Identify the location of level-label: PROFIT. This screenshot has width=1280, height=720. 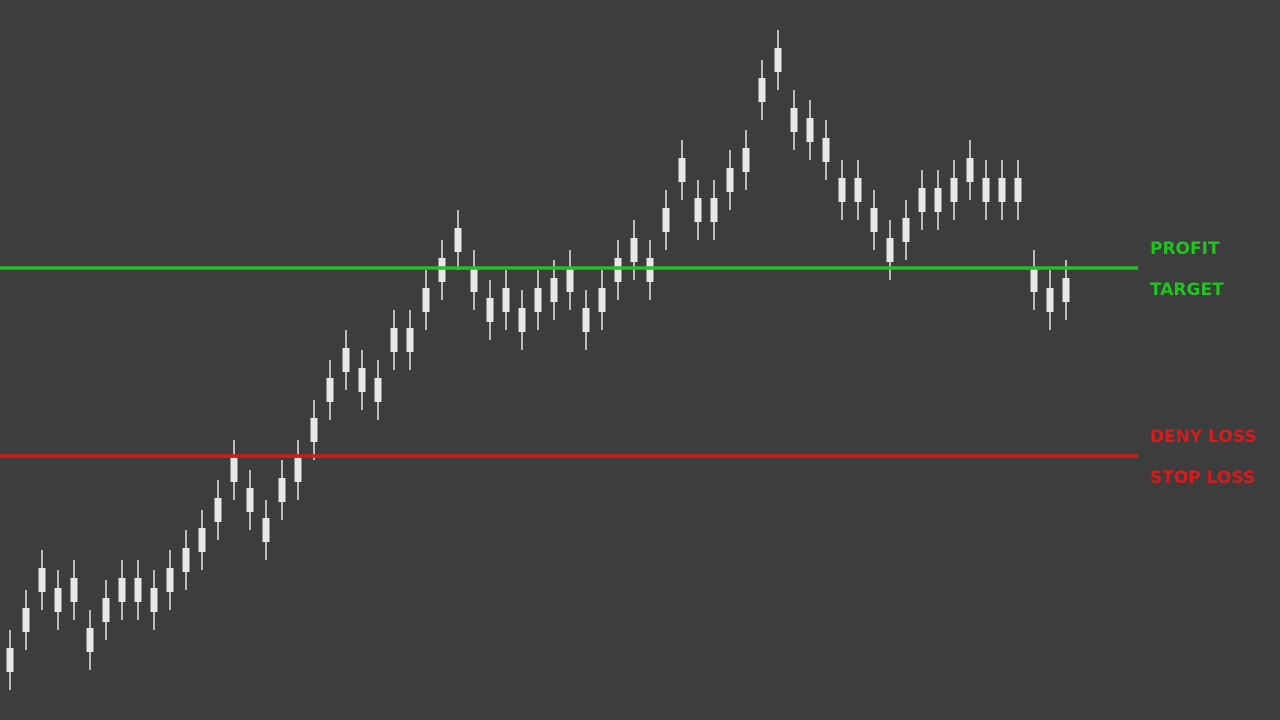
(1185, 249).